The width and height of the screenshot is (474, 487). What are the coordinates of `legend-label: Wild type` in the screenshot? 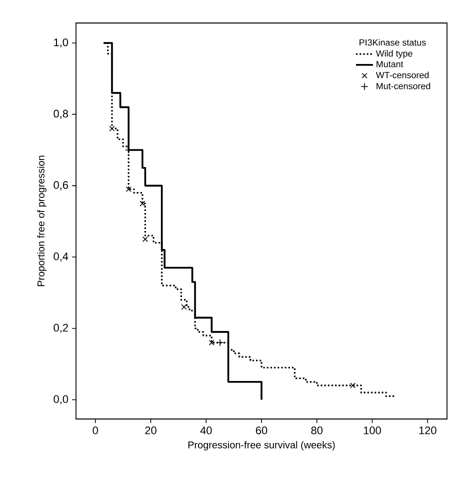 It's located at (394, 54).